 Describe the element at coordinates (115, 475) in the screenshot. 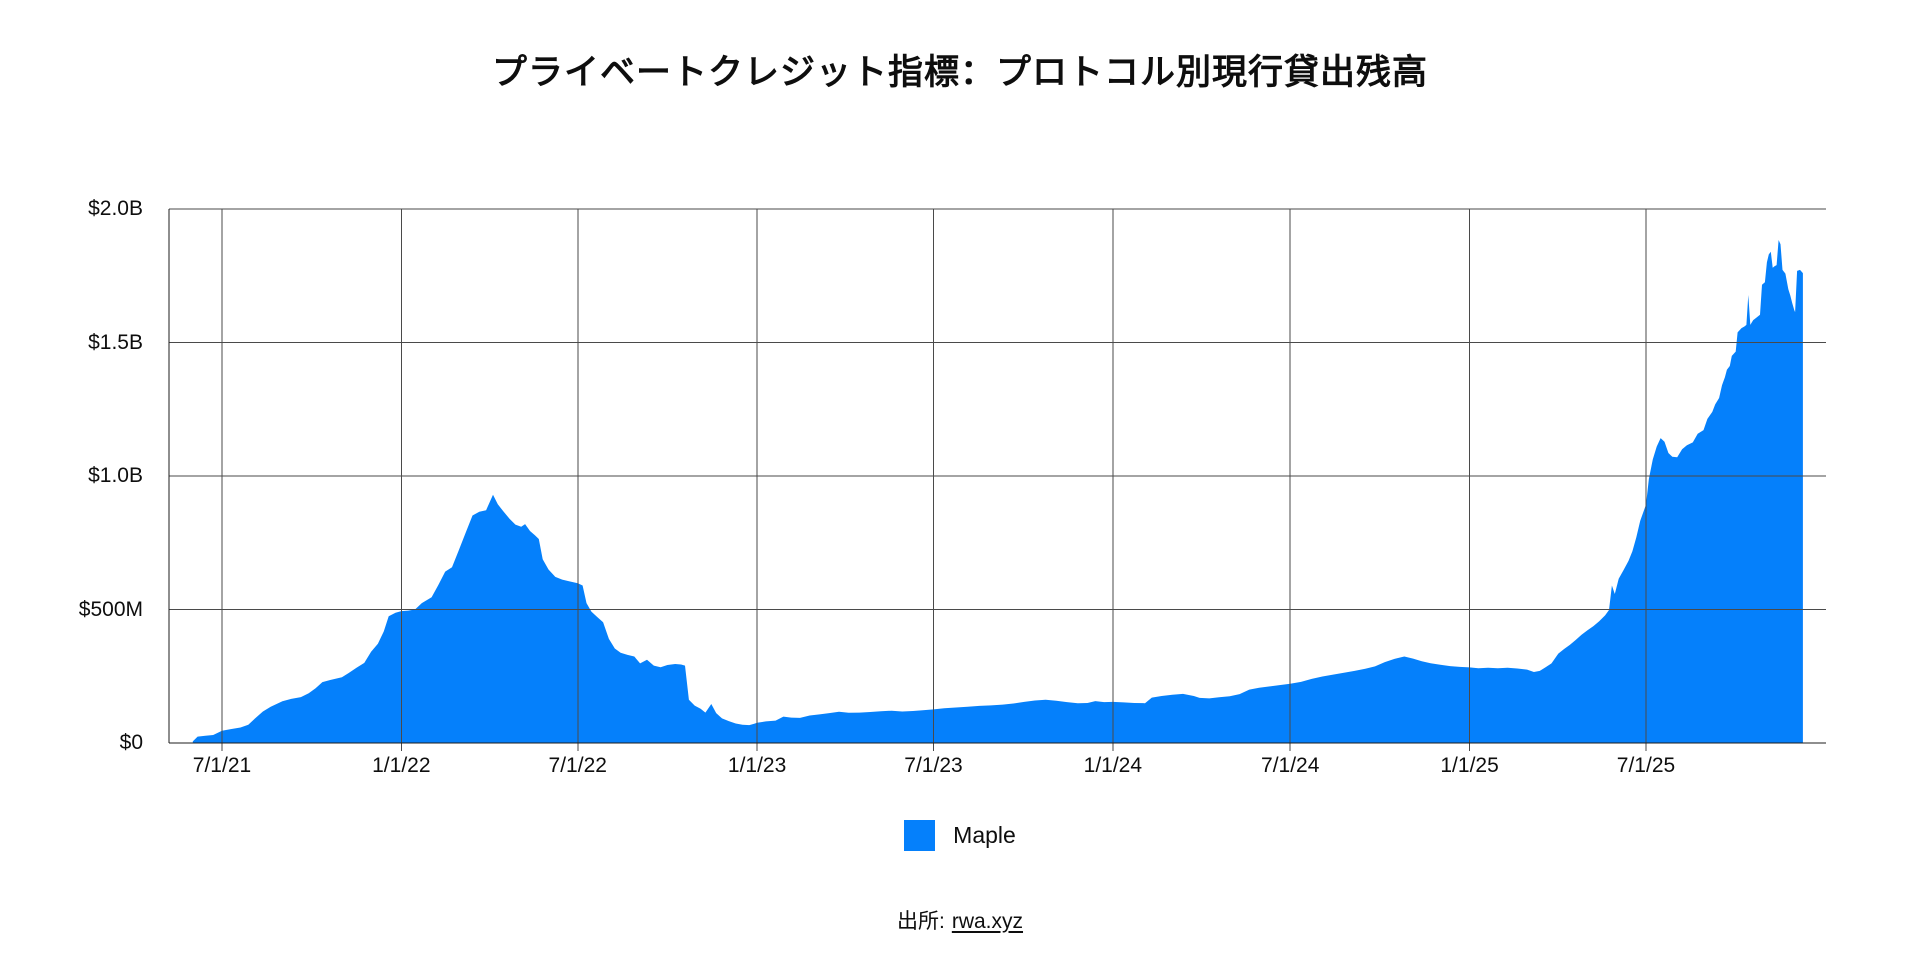

I see `y-axis-tick-label: $1.0B` at that location.